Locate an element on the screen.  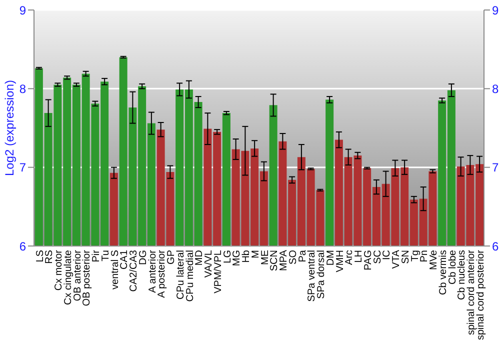
x-tick-label: IC is located at coordinates (387, 255).